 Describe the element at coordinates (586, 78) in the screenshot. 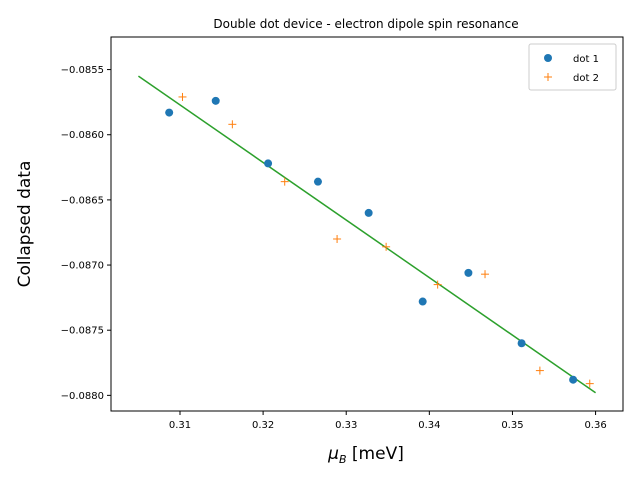

I see `legend-label-dot-2: dot 2` at that location.